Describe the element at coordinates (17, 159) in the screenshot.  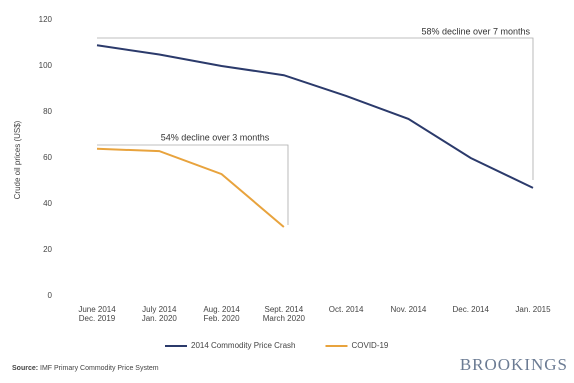
I see `y-axis-label: Crude oil prices (US$)` at that location.